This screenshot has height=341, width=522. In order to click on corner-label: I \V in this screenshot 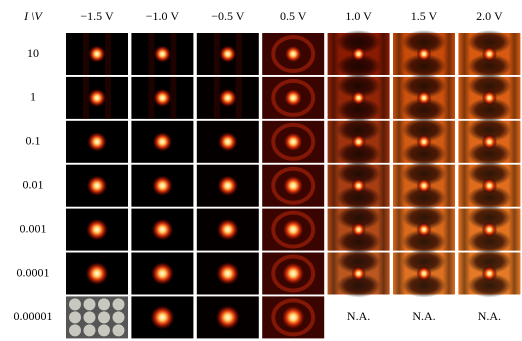, I will do `click(33, 16)`.